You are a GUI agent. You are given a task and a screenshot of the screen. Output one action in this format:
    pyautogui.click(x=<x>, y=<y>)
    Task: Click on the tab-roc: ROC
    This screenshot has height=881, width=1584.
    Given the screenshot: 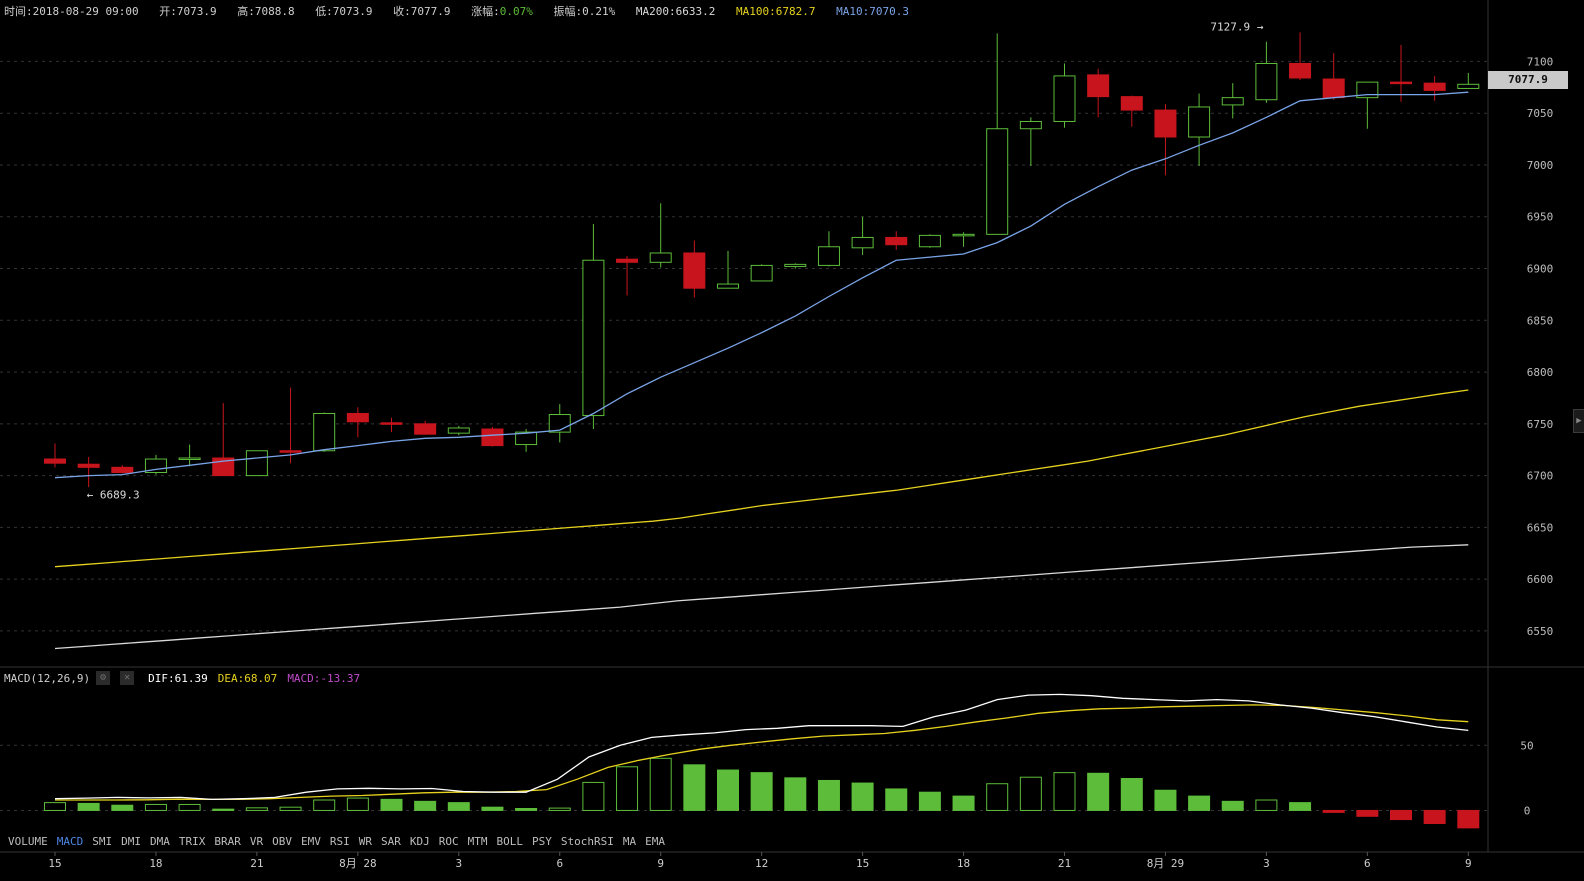 What is the action you would take?
    pyautogui.click(x=448, y=841)
    